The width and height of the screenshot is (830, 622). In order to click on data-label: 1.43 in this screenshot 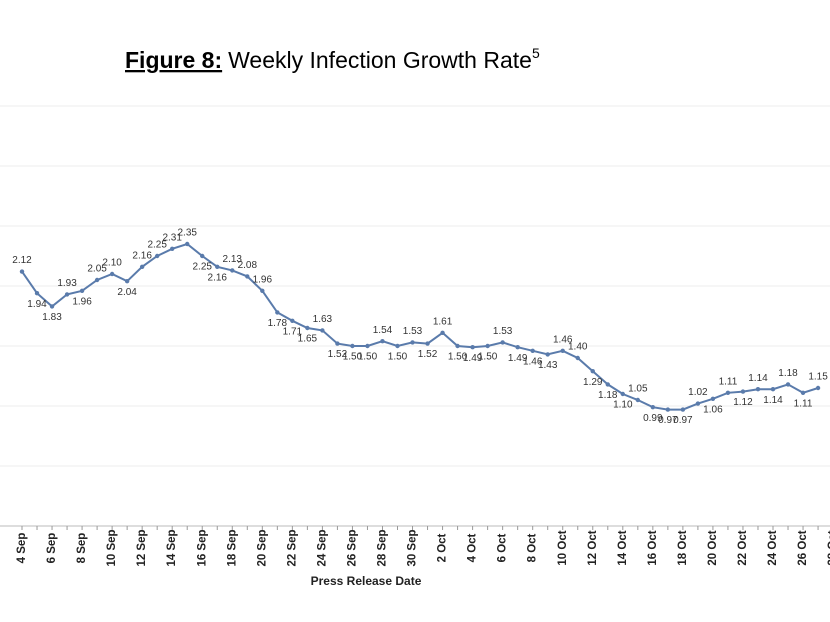, I will do `click(548, 365)`.